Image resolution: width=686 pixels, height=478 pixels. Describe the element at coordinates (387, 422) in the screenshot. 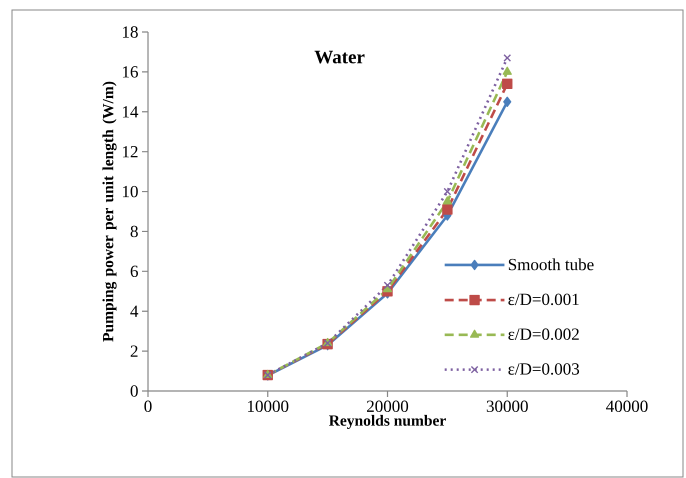

I see `x-axis-title: Reynolds number` at that location.